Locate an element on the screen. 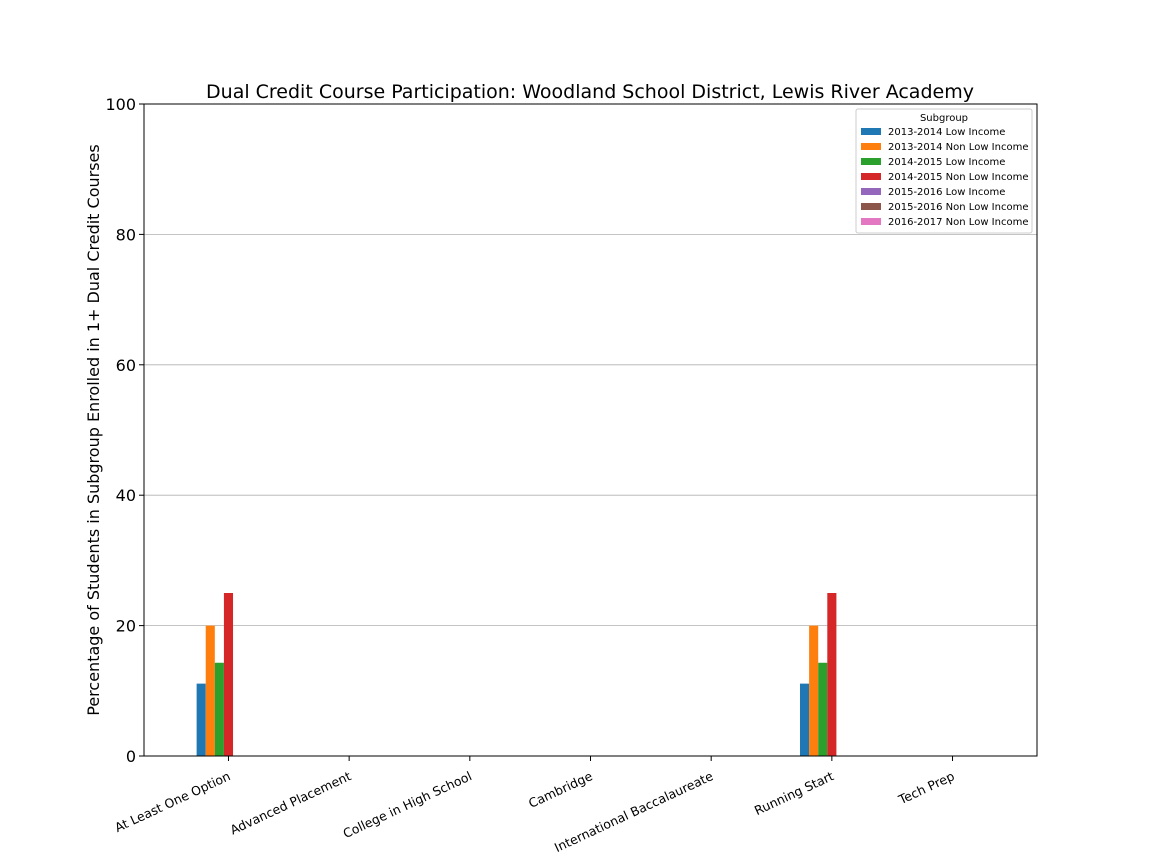 The image size is (1152, 864). bars is located at coordinates (516, 674).